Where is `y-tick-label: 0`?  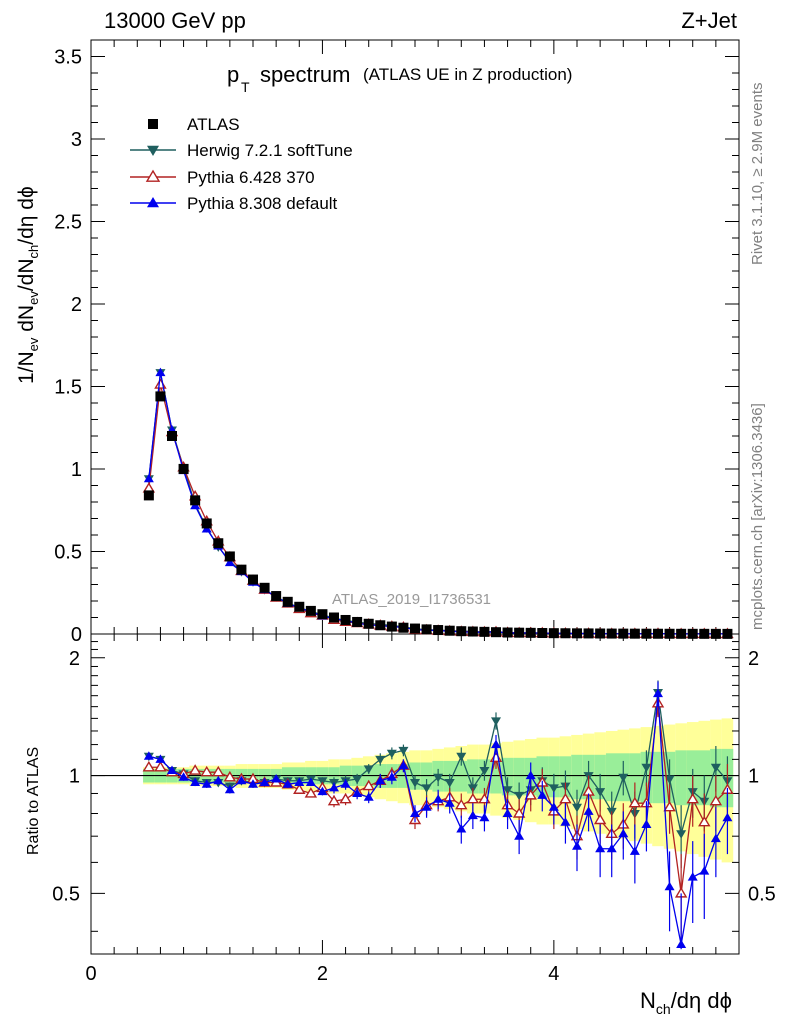
y-tick-label: 0 is located at coordinates (76, 635).